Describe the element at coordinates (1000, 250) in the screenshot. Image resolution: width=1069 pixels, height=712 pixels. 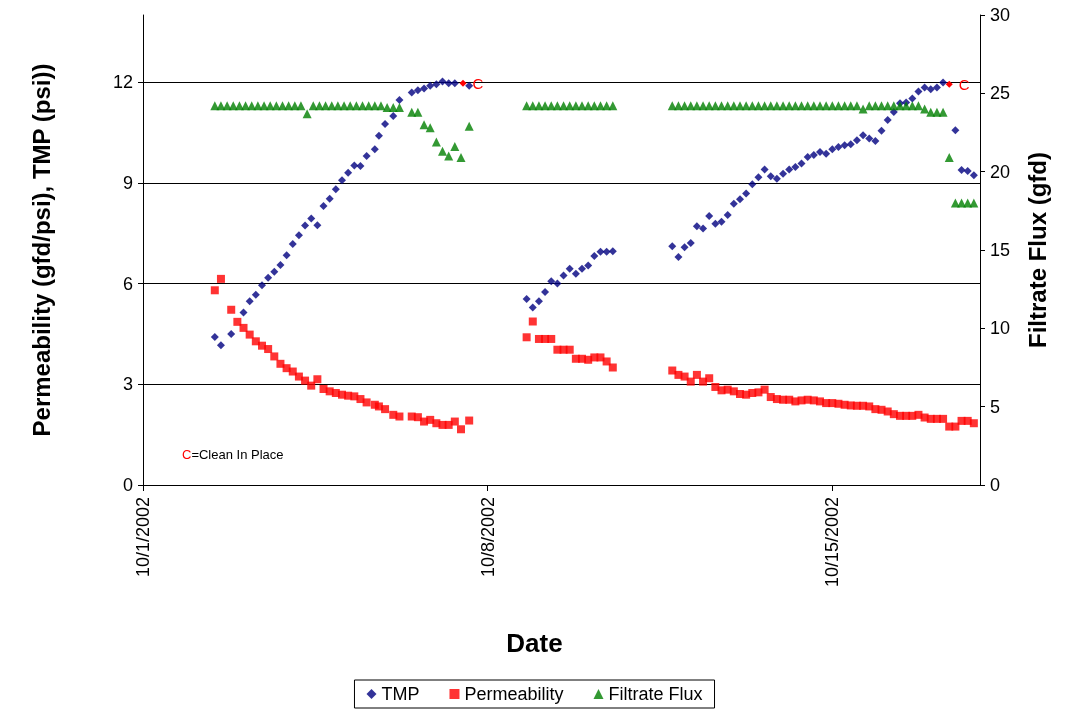
I see `y2-tick-label: 15` at that location.